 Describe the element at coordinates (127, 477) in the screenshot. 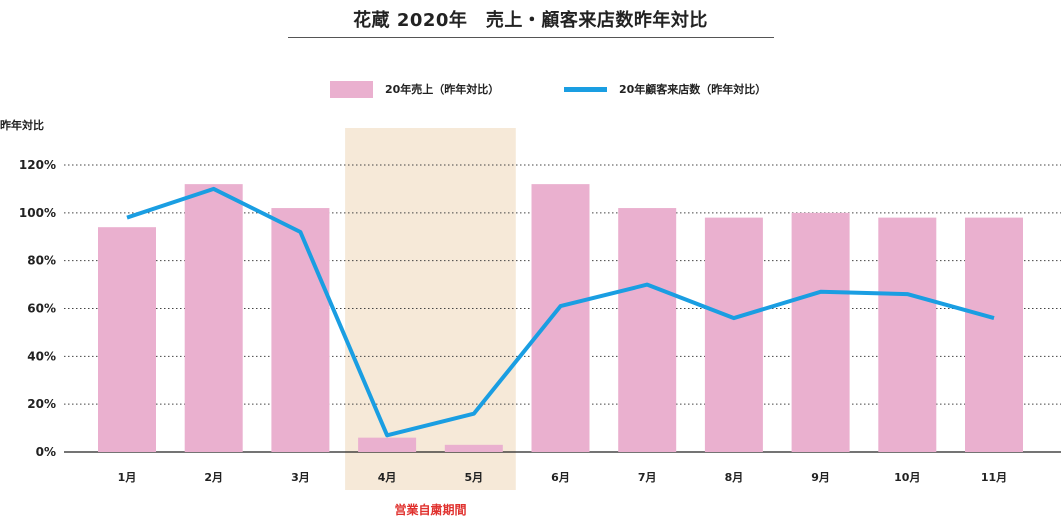

I see `x-tick-label: 1月` at that location.